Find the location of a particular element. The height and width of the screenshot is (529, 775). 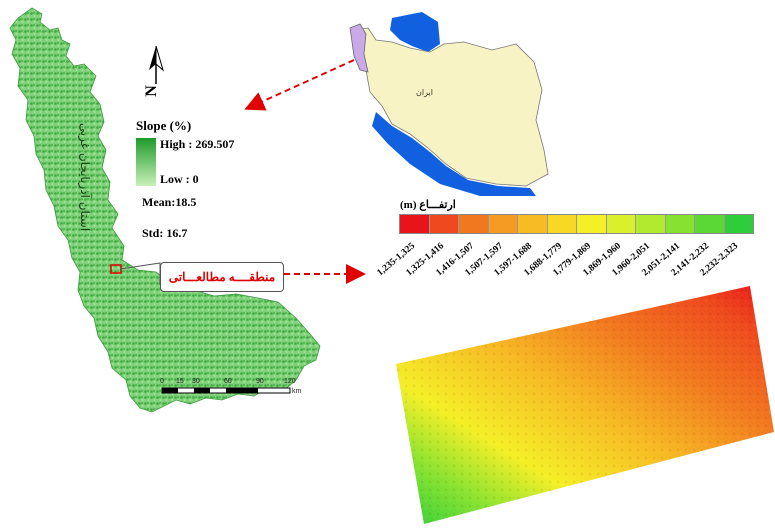

scale-bar is located at coordinates (226, 390).